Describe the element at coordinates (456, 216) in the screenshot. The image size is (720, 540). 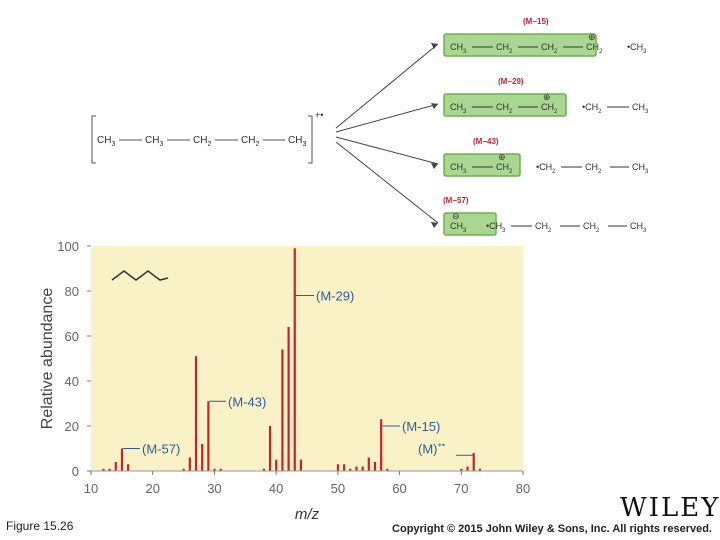
I see `charge-symbol: ⊖` at that location.